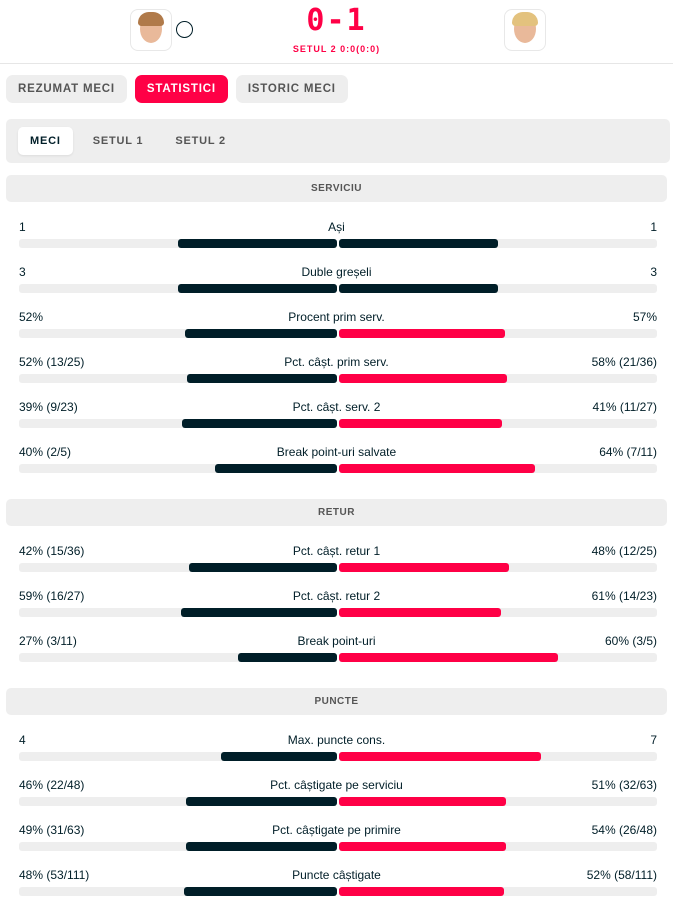 This screenshot has width=673, height=922. What do you see at coordinates (22, 272) in the screenshot?
I see `home-value: 3` at bounding box center [22, 272].